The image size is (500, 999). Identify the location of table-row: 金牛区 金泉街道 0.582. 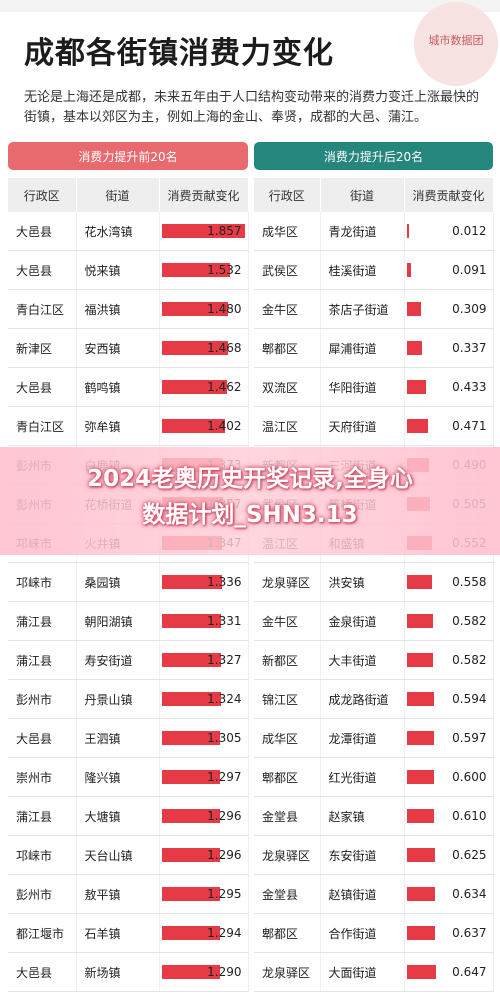
(374, 621).